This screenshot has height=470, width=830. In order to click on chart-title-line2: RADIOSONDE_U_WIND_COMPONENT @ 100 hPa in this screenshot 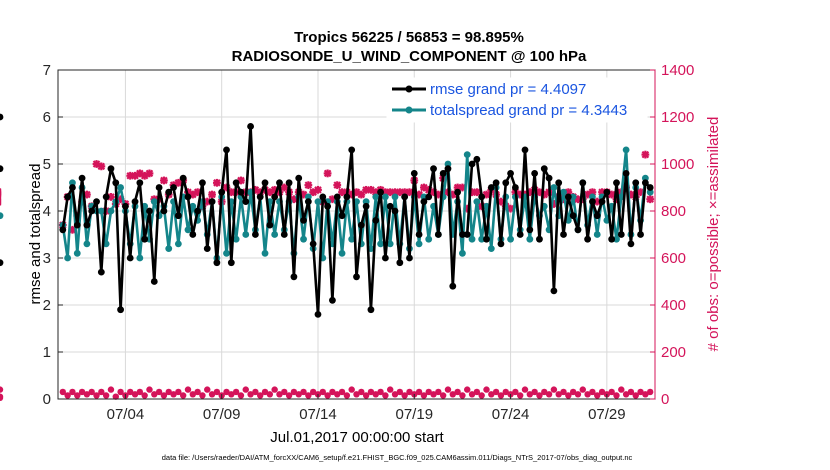, I will do `click(409, 56)`.